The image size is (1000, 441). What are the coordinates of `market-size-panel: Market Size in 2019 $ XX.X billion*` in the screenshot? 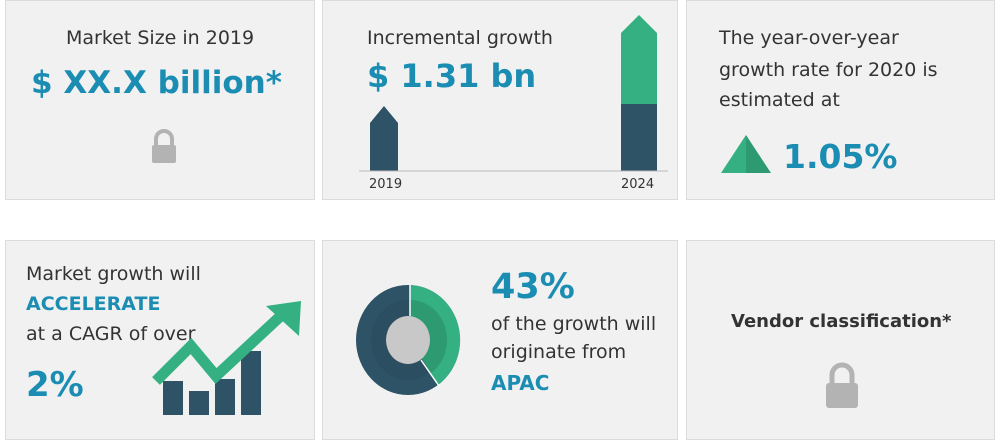 It's located at (160, 100).